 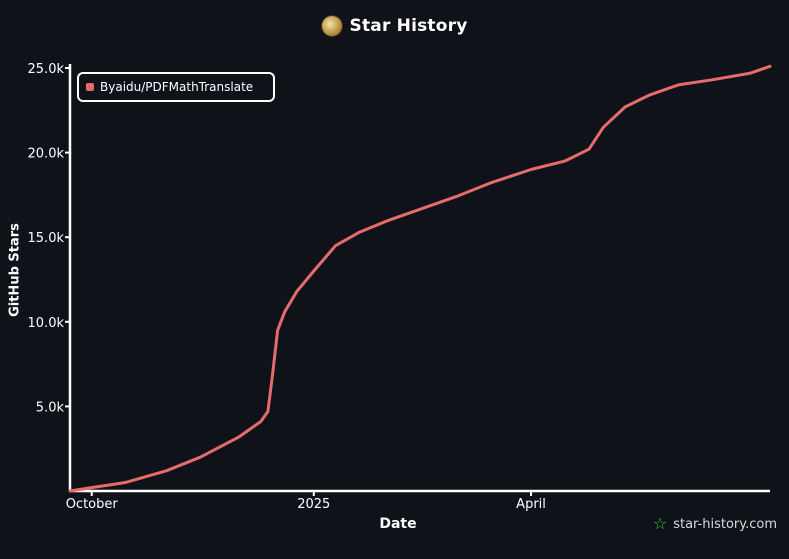 I want to click on watermark: ☆ star-history.com, so click(x=715, y=524).